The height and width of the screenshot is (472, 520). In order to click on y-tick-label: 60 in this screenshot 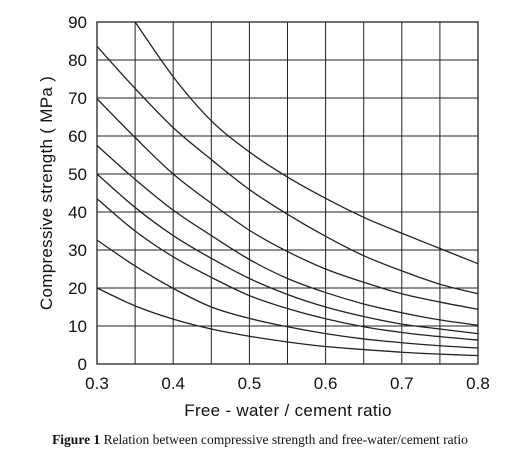, I will do `click(77, 136)`.